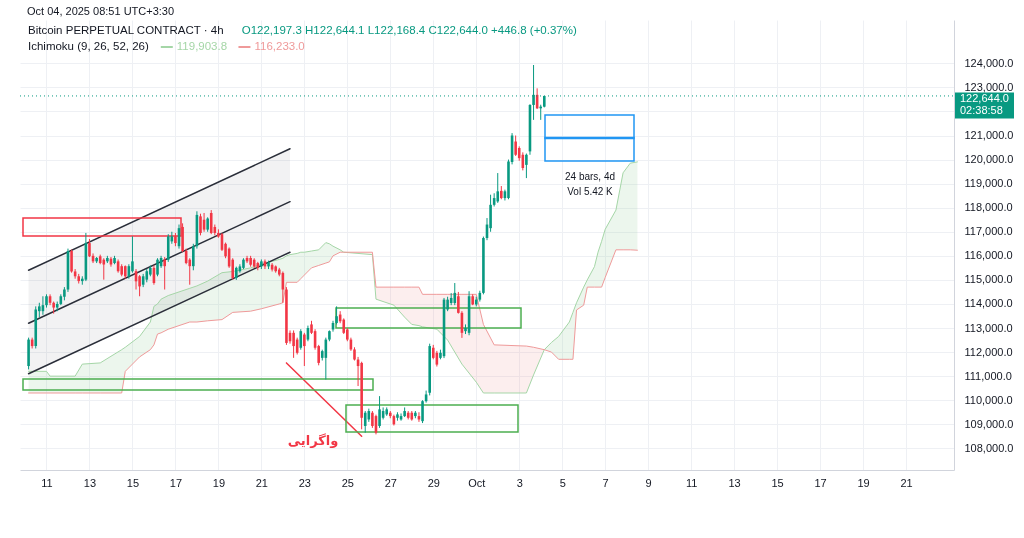 This screenshot has height=538, width=1024. What do you see at coordinates (988, 399) in the screenshot?
I see `y-tick-label: 110,000.0` at bounding box center [988, 399].